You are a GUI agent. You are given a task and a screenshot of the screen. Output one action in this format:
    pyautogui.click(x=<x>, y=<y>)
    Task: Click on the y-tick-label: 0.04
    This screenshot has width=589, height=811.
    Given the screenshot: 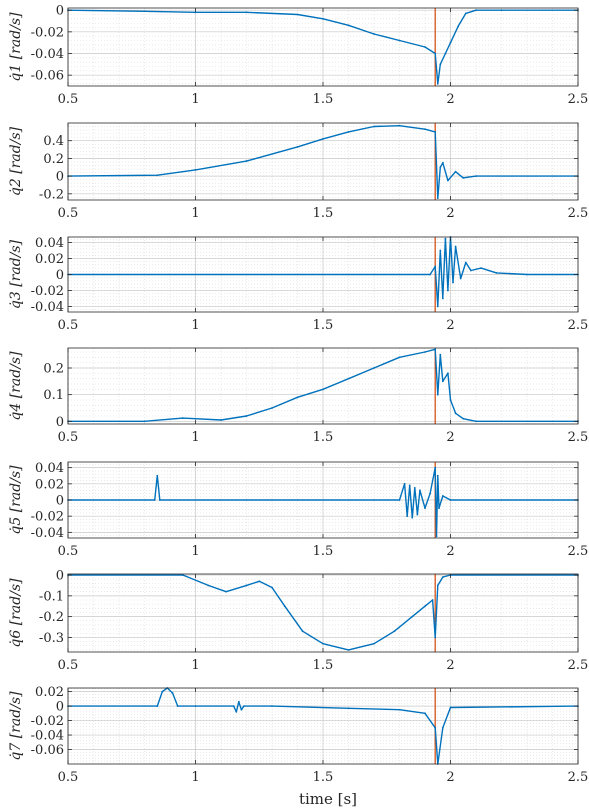 What is the action you would take?
    pyautogui.click(x=49, y=243)
    